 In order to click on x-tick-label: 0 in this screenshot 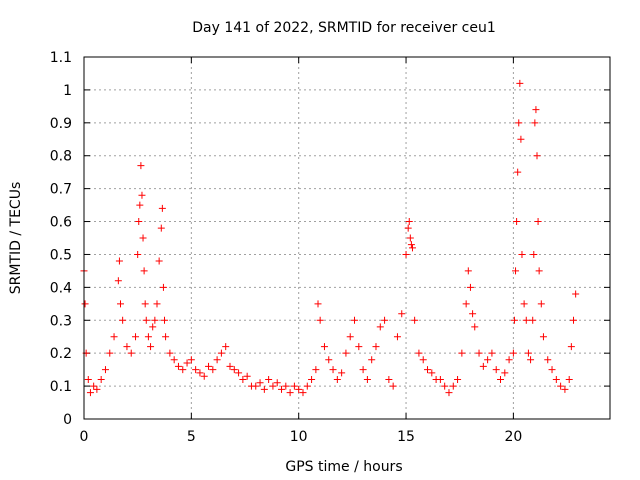, I will do `click(84, 437)`.